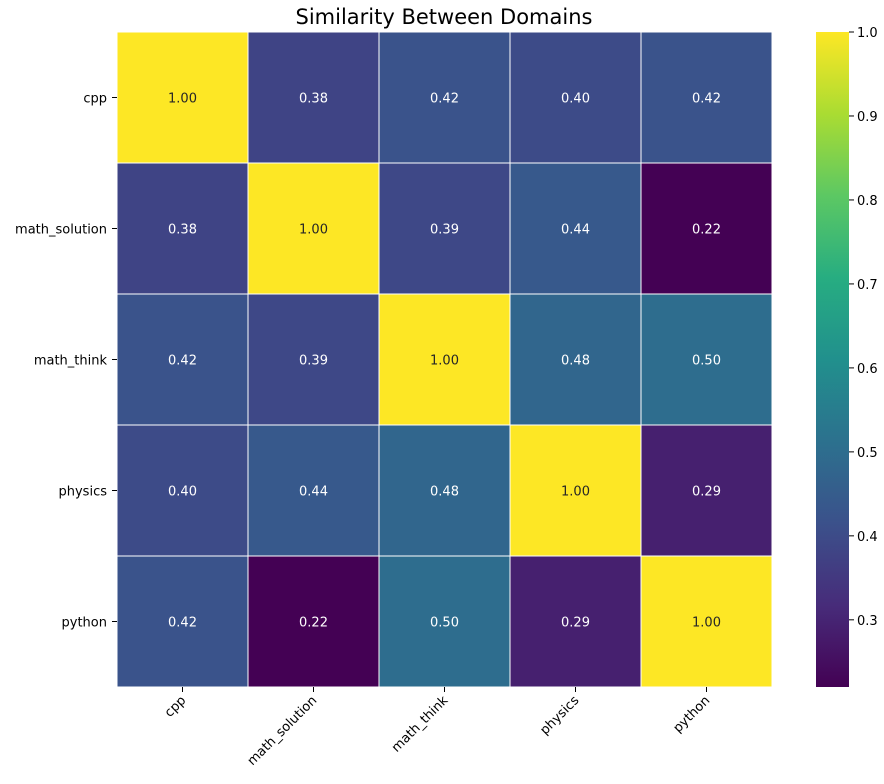 This screenshot has width=884, height=784. I want to click on heatmap-cell-cpp-cpp, so click(182, 97).